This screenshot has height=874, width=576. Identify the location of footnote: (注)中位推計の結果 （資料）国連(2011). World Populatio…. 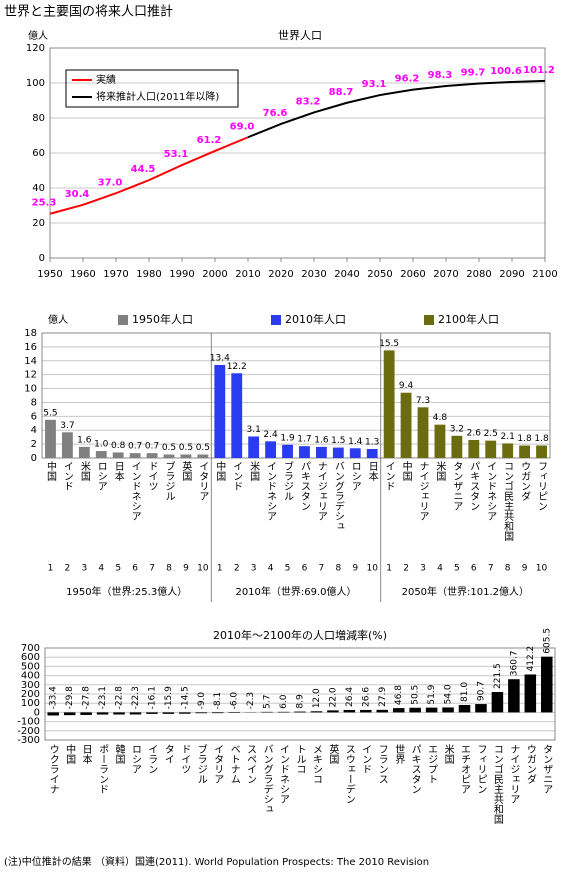
(216, 861).